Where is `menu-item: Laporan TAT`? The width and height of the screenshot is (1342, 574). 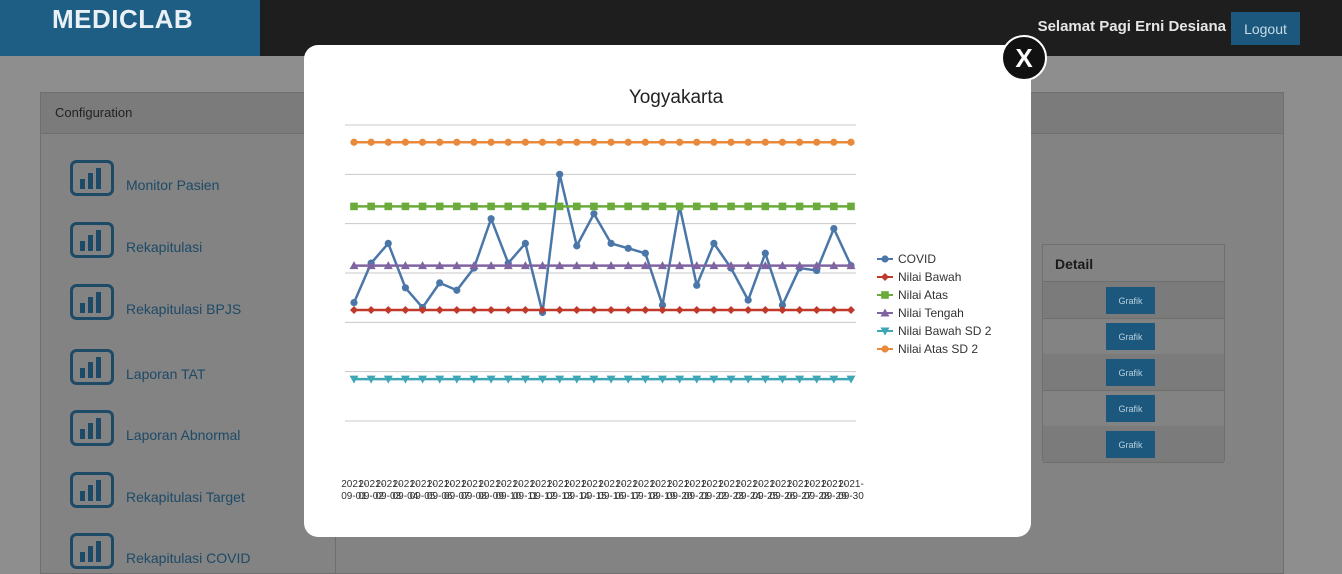
menu-item: Laporan TAT is located at coordinates (200, 369).